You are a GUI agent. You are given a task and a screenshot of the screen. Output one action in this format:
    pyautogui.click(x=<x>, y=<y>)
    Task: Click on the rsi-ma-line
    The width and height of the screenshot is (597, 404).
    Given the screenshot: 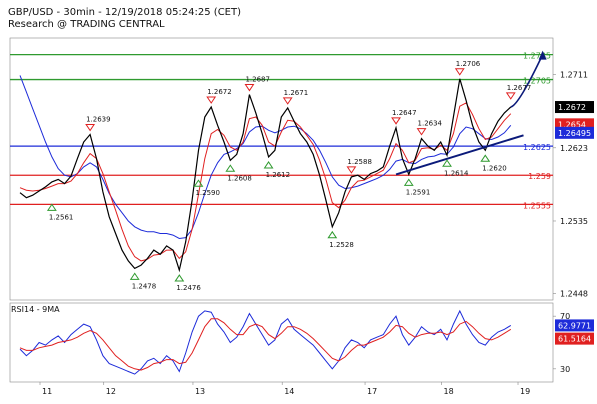 What is the action you would take?
    pyautogui.click(x=265, y=344)
    